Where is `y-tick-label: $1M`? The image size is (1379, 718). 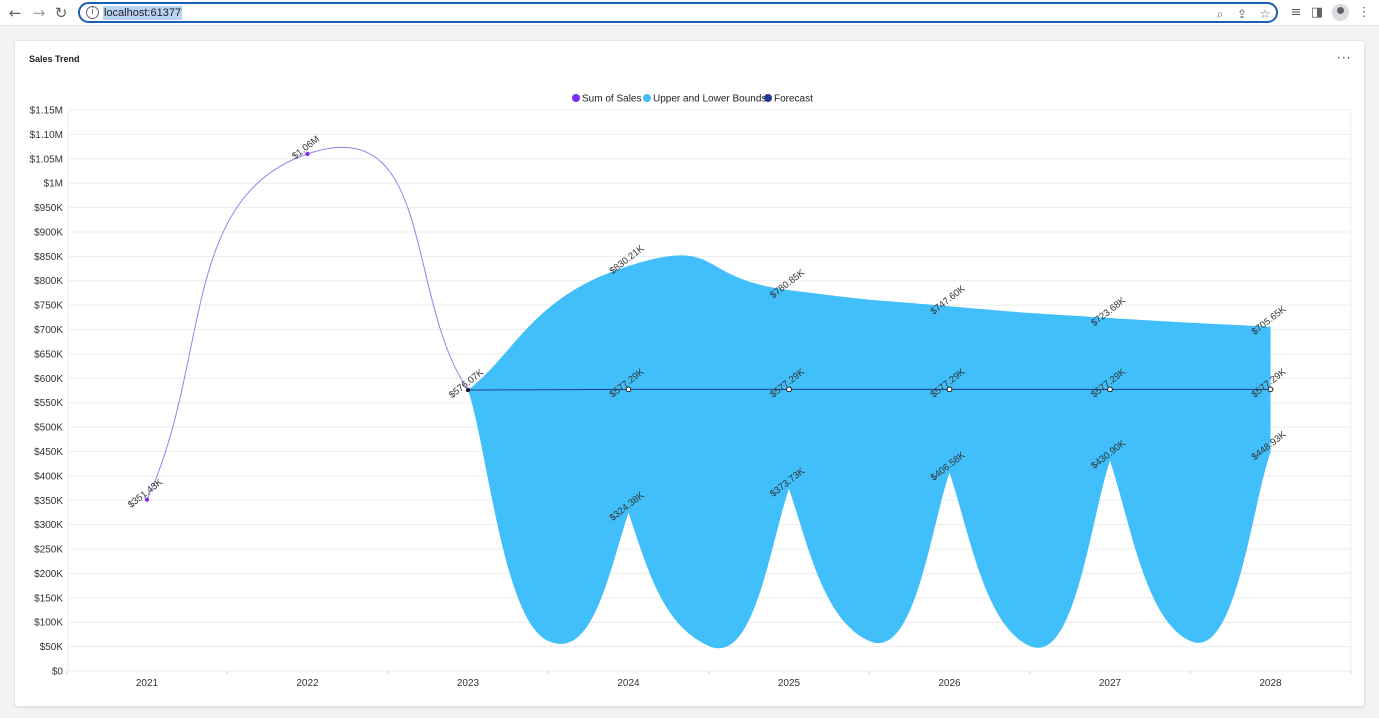 y-tick-label: $1M is located at coordinates (53, 184).